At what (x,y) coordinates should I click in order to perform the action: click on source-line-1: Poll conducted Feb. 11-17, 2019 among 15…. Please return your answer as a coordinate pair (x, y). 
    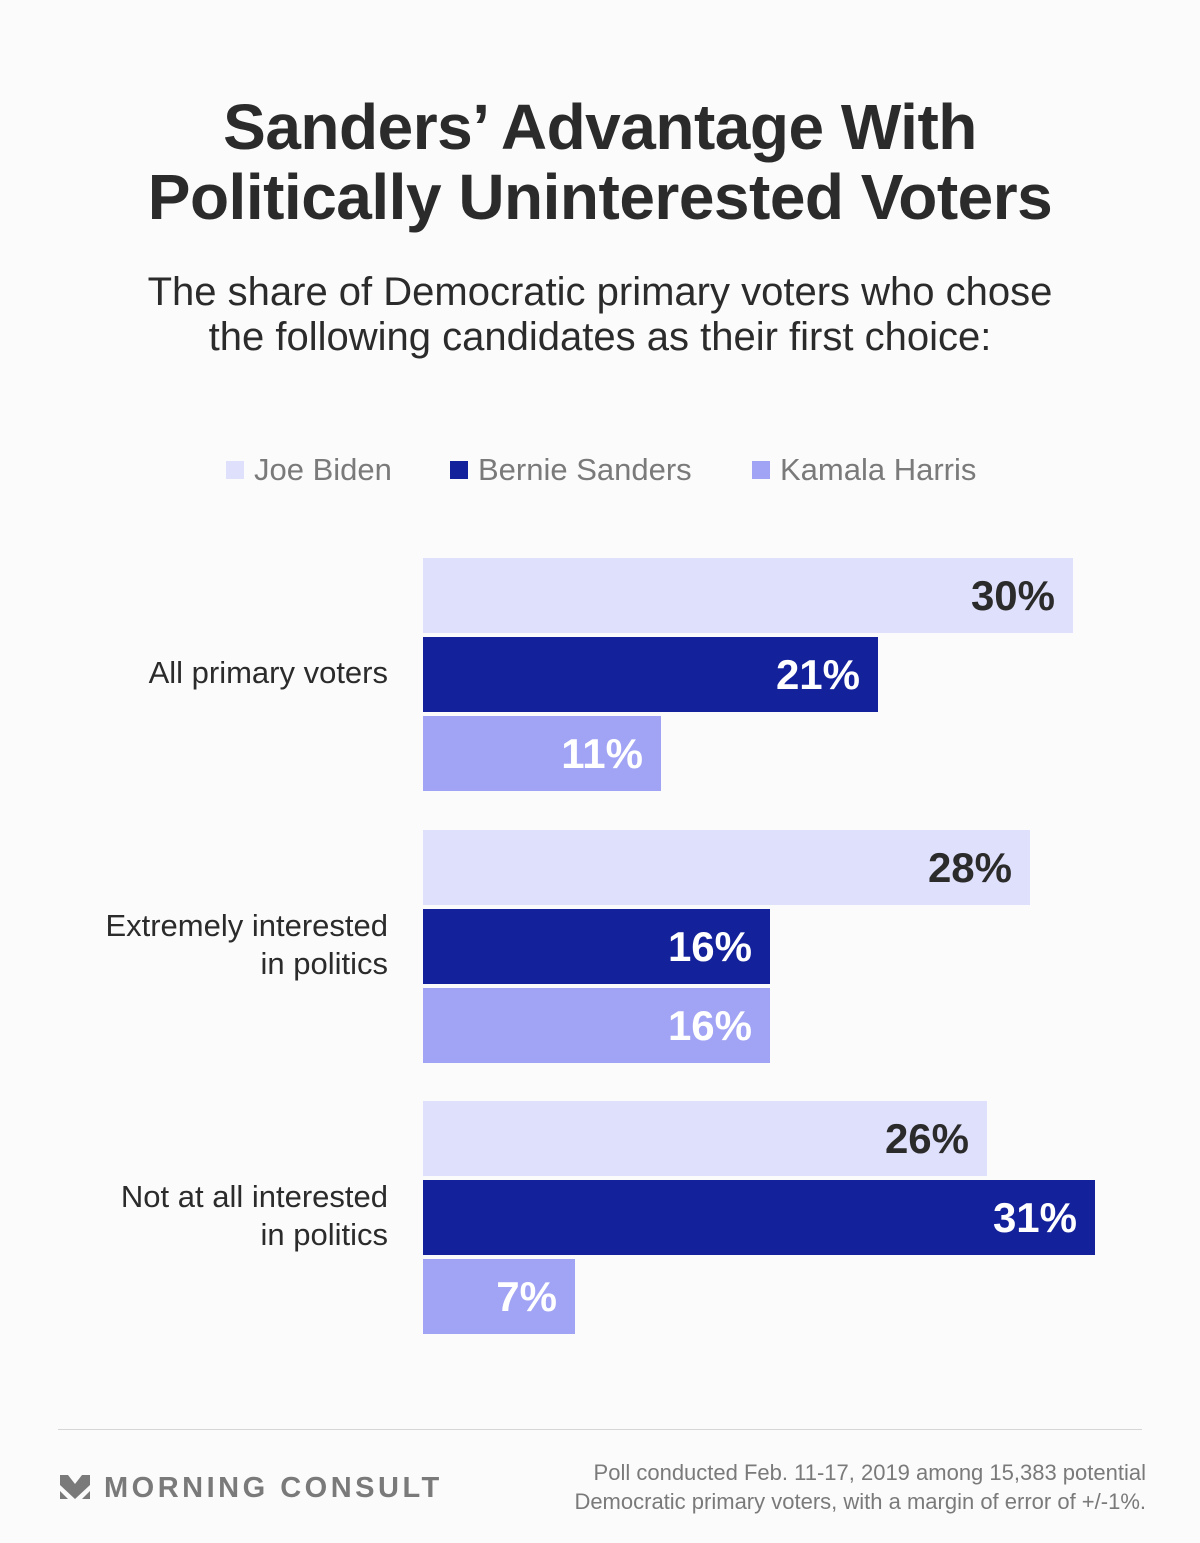
    Looking at the image, I should click on (869, 1472).